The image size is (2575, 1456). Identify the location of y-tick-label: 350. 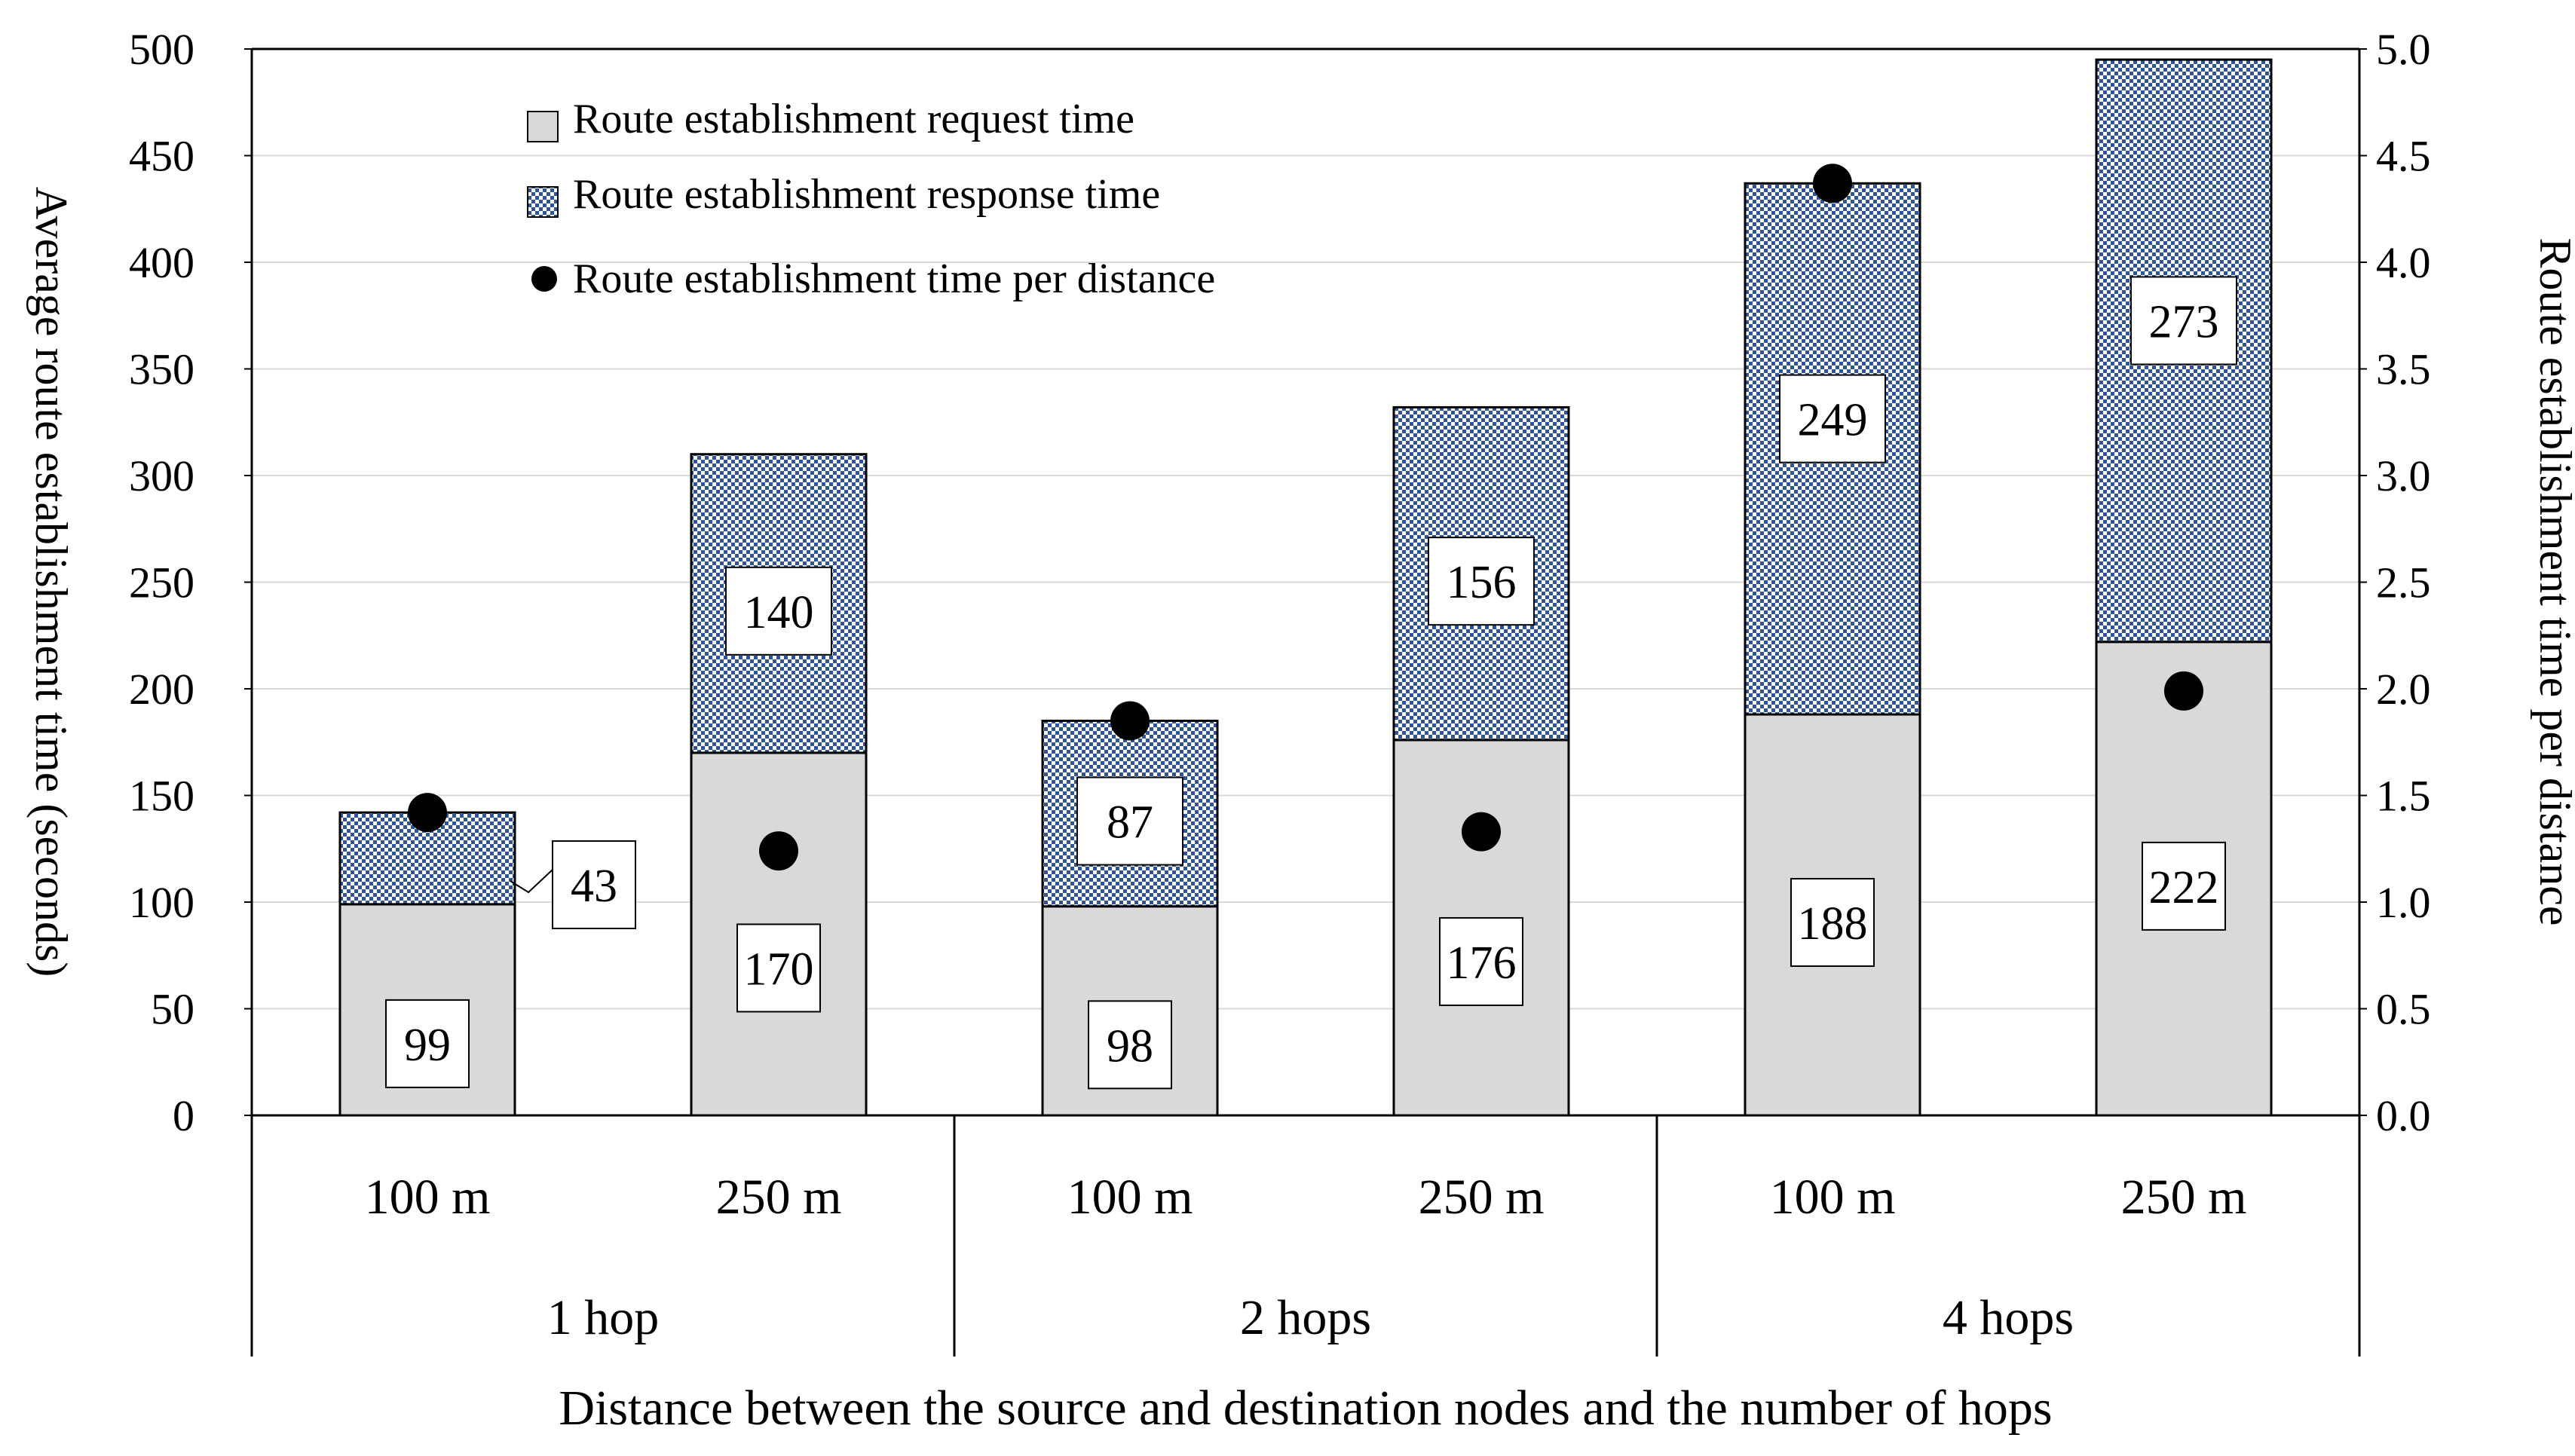
(161, 369).